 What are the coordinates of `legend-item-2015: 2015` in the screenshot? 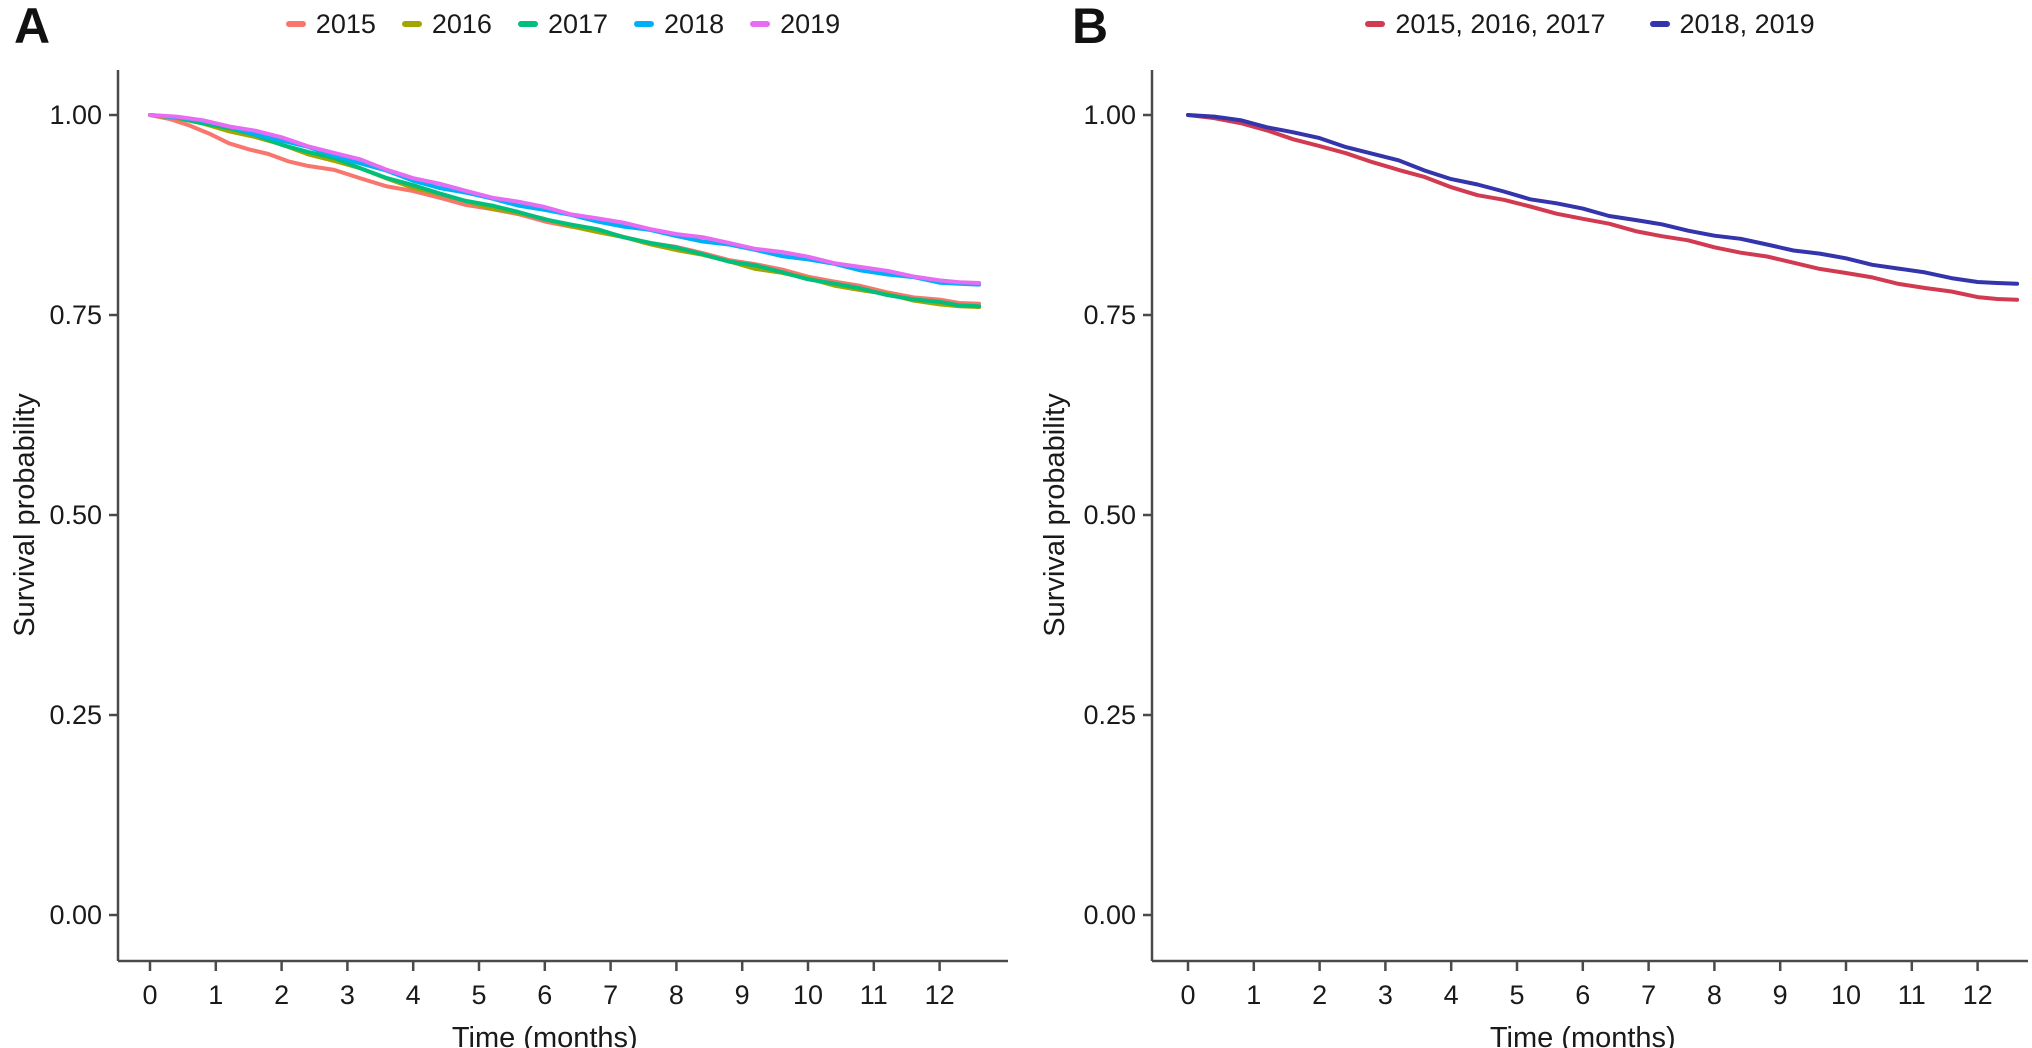 It's located at (330, 24).